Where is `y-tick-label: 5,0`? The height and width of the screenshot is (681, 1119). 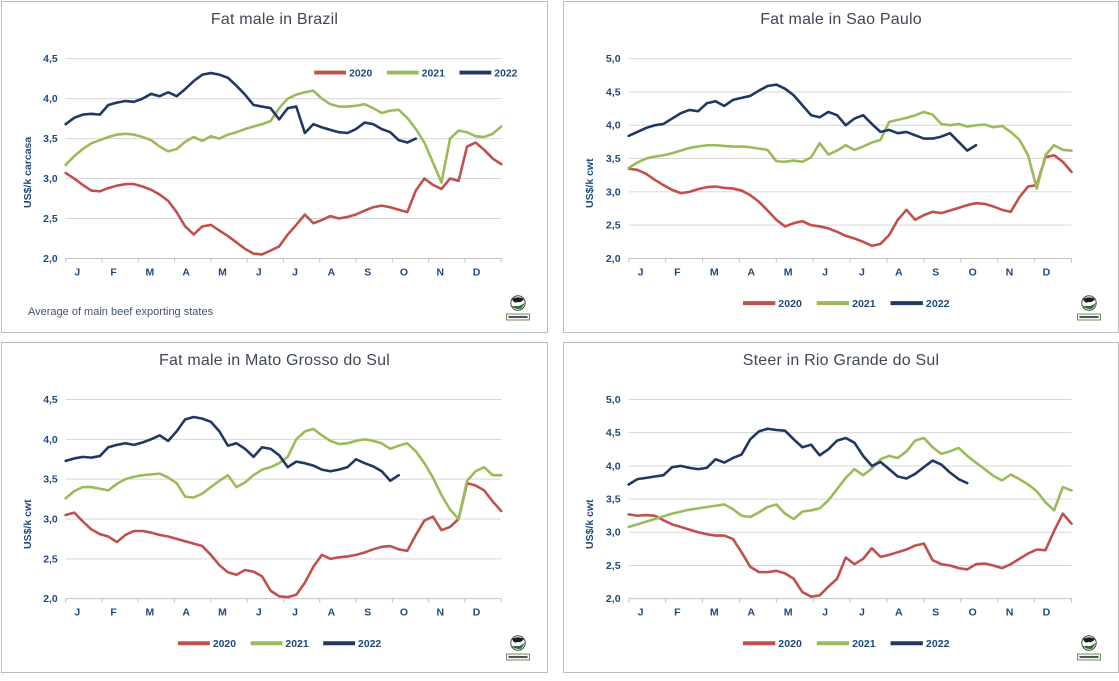
y-tick-label: 5,0 is located at coordinates (613, 400).